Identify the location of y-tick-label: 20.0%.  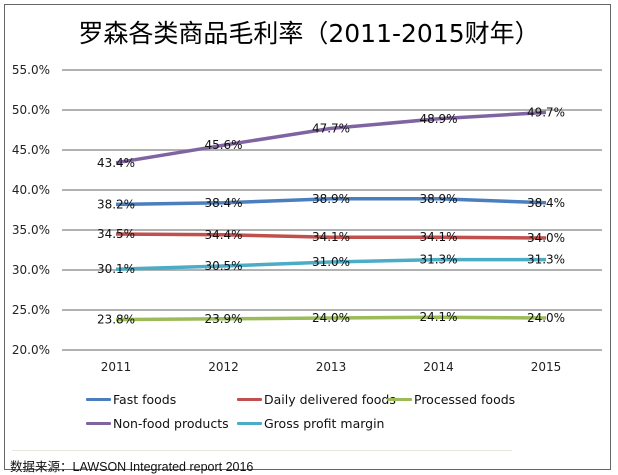
(31, 350).